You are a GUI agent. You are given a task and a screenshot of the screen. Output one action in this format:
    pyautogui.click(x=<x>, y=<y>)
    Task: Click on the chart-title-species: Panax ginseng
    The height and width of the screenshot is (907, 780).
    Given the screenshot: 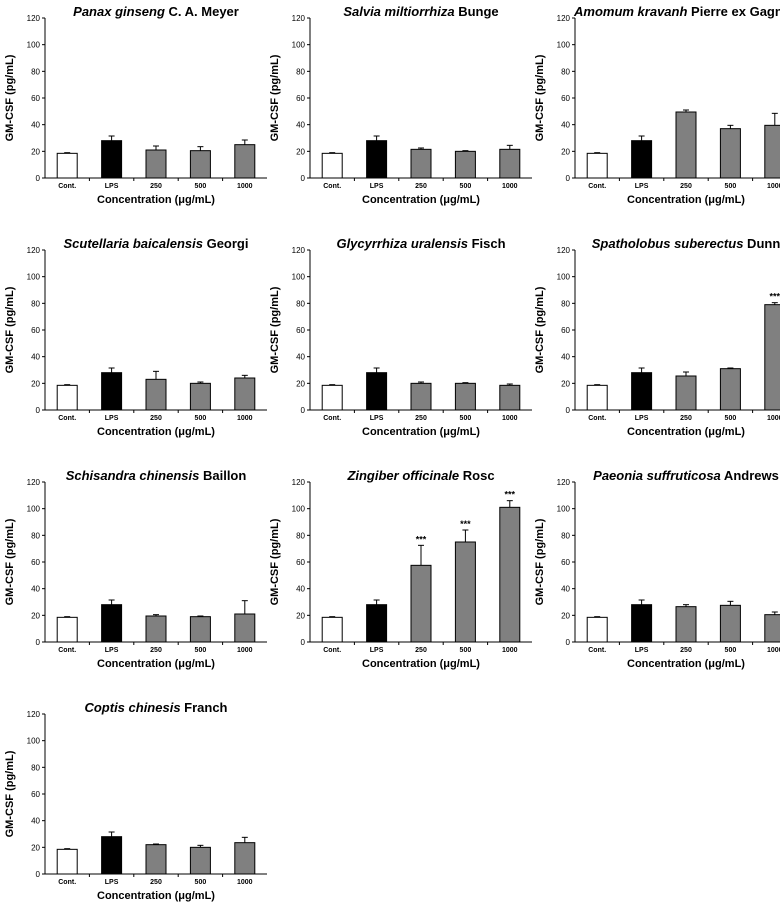 What is the action you would take?
    pyautogui.click(x=119, y=11)
    